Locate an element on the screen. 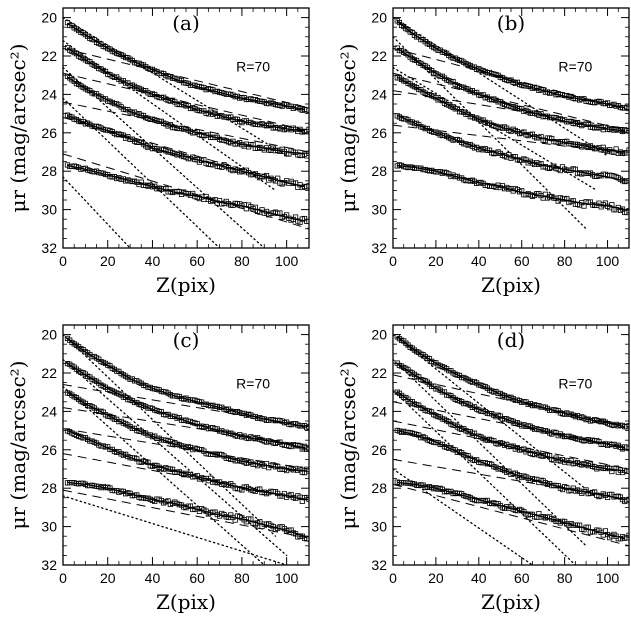  panel-label: (a) is located at coordinates (186, 23).